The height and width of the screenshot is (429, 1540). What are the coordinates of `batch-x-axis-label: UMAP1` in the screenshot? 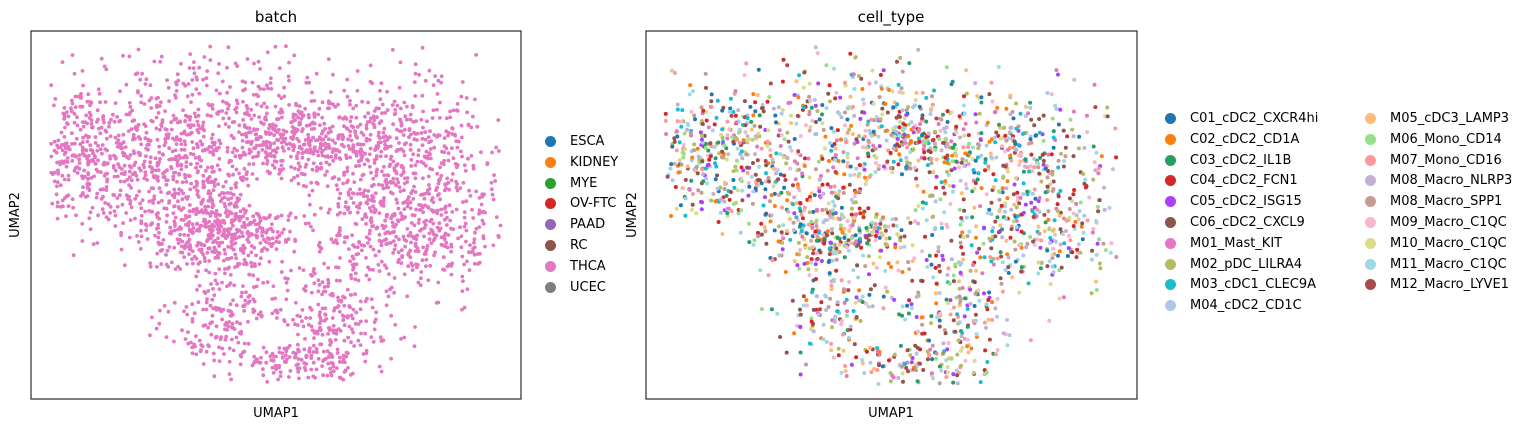 It's located at (276, 413).